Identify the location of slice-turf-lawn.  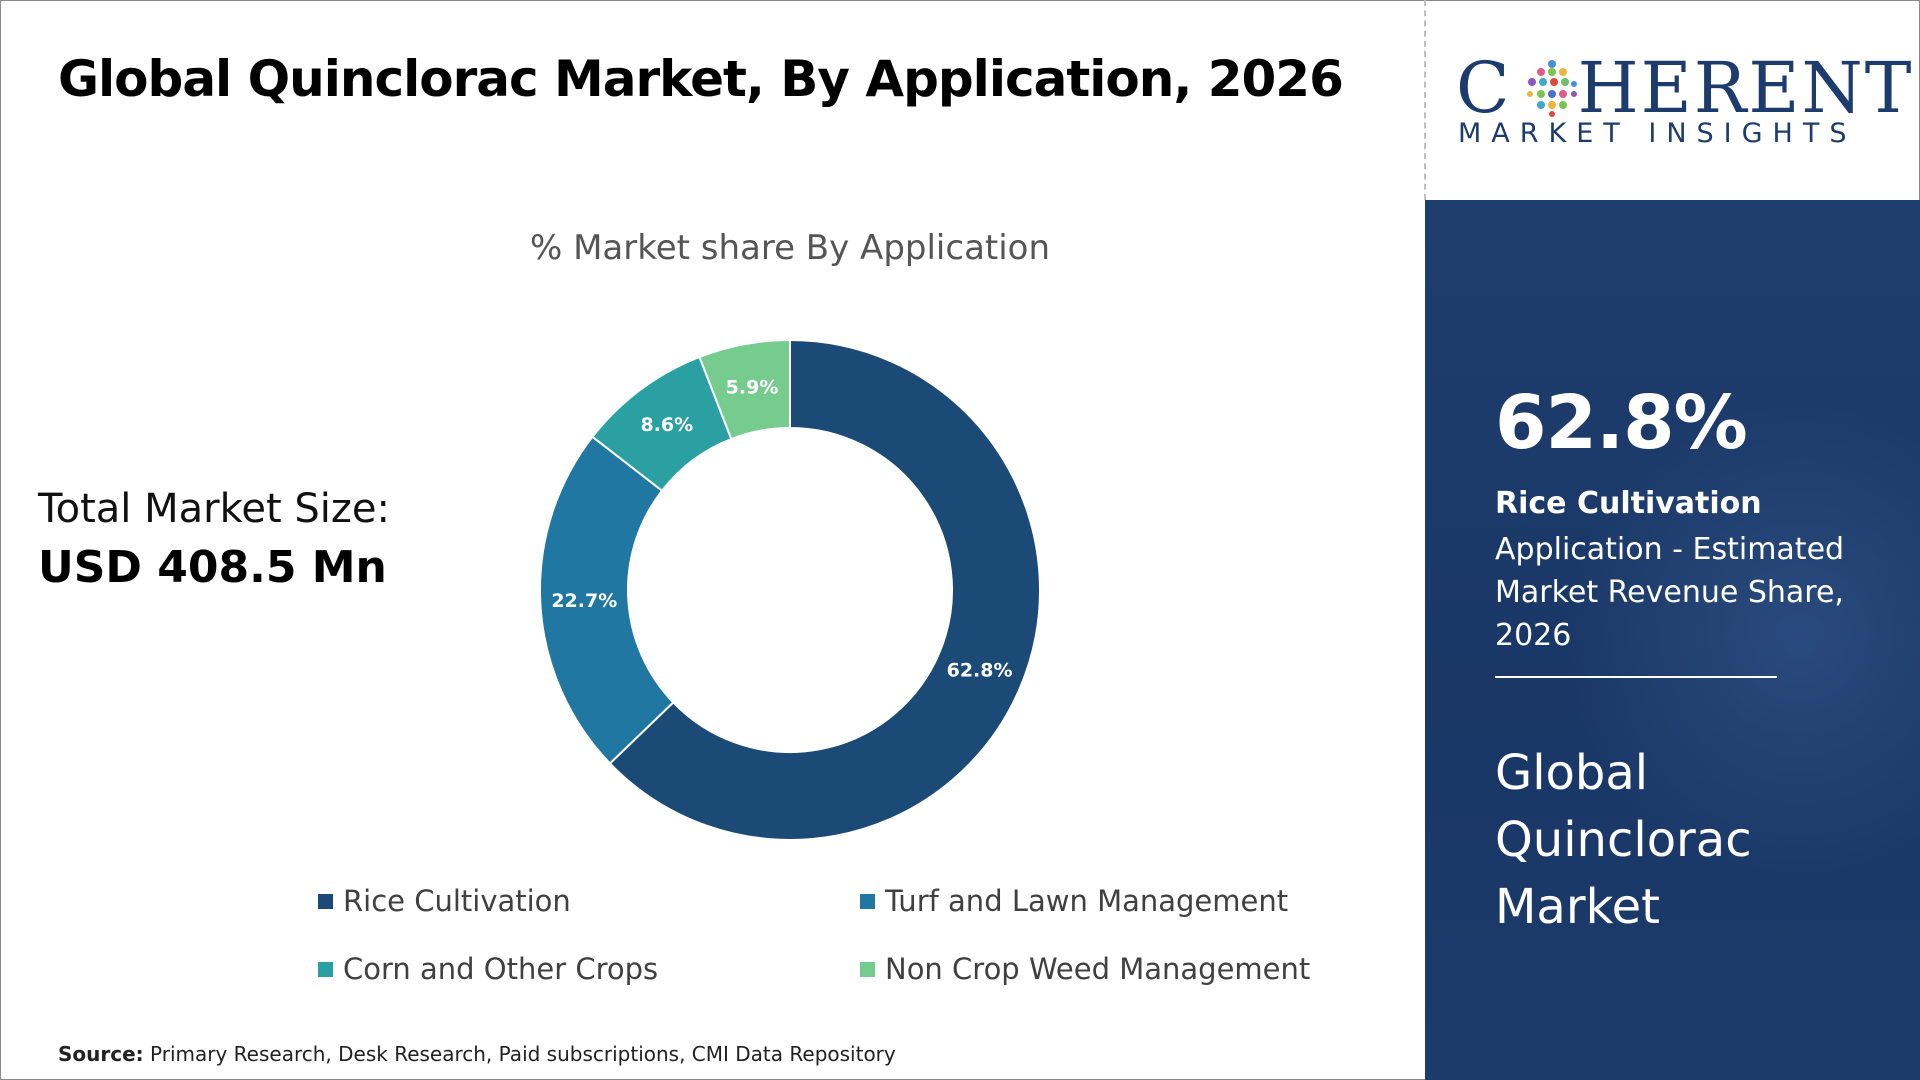
(607, 600).